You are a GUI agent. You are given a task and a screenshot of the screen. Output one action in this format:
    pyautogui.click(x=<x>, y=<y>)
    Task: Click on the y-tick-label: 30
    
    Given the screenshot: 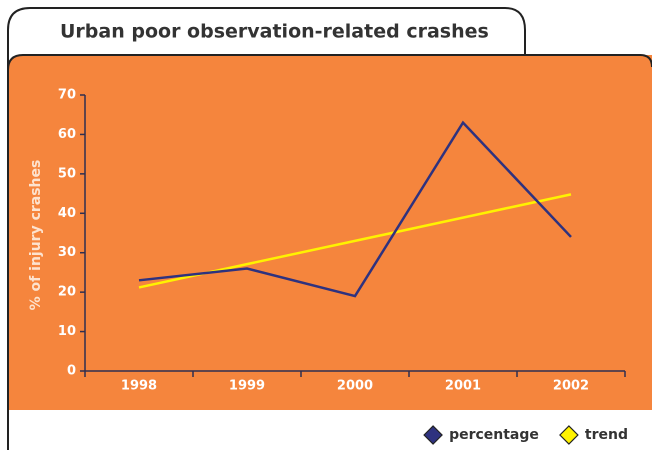 What is the action you would take?
    pyautogui.click(x=67, y=252)
    